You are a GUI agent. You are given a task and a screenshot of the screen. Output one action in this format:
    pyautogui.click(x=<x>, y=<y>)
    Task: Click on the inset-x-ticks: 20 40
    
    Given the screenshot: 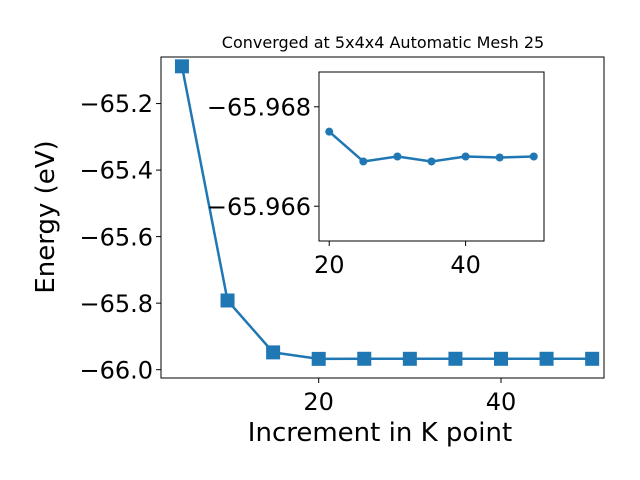 What is the action you would take?
    pyautogui.click(x=397, y=260)
    